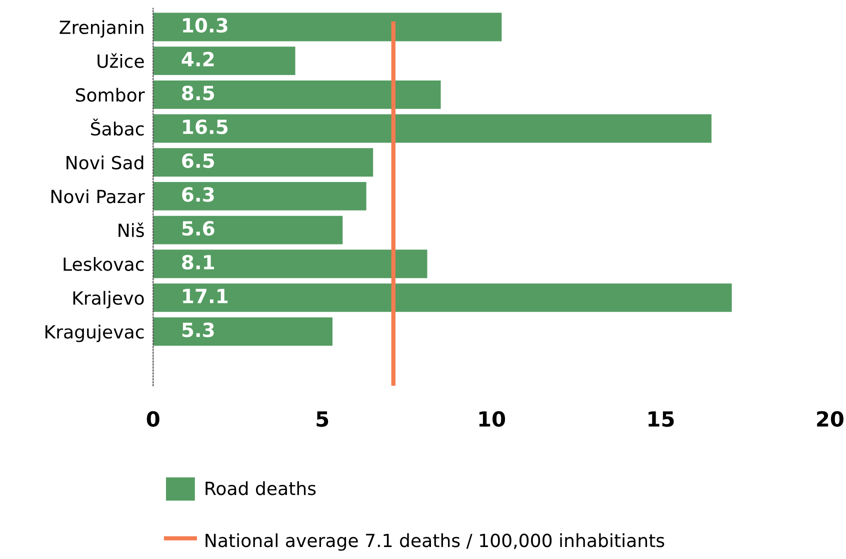 The width and height of the screenshot is (846, 559). Describe the element at coordinates (95, 333) in the screenshot. I see `y-tick-label: Kragujevac` at that location.